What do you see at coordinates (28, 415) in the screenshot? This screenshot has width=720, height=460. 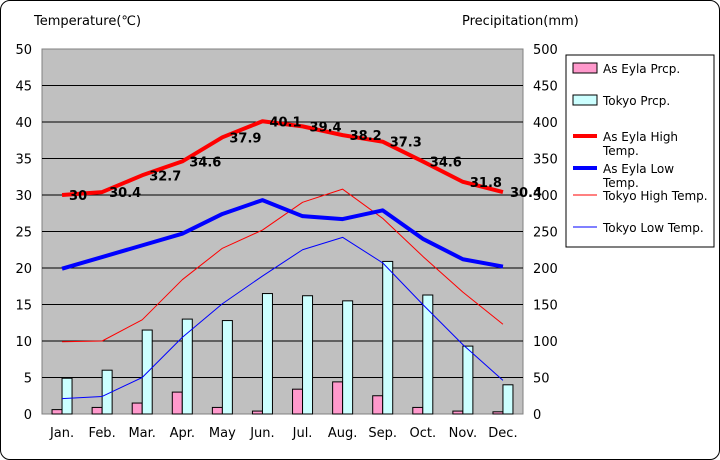 I see `left-tick-label: 0` at bounding box center [28, 415].